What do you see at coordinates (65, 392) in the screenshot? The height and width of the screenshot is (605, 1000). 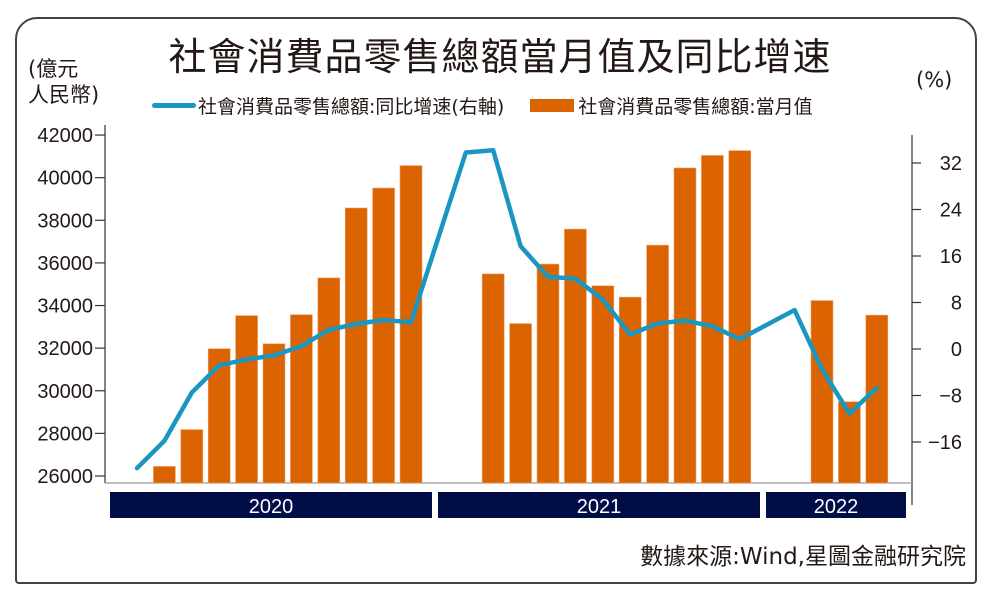 I see `left-tick-label: 30000` at bounding box center [65, 392].